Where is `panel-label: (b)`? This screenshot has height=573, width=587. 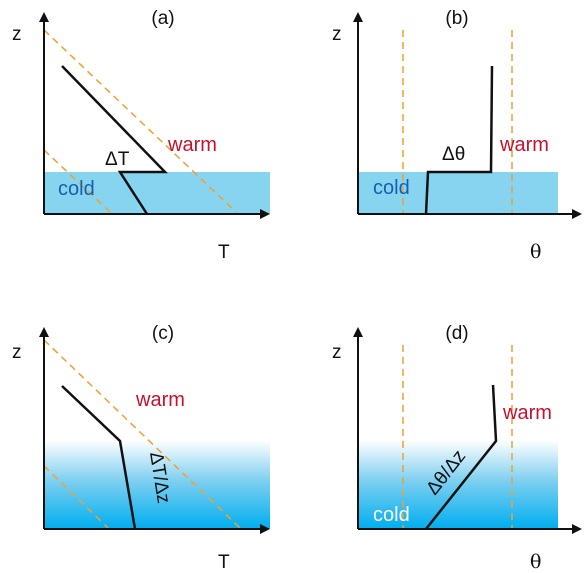 panel-label: (b) is located at coordinates (456, 18).